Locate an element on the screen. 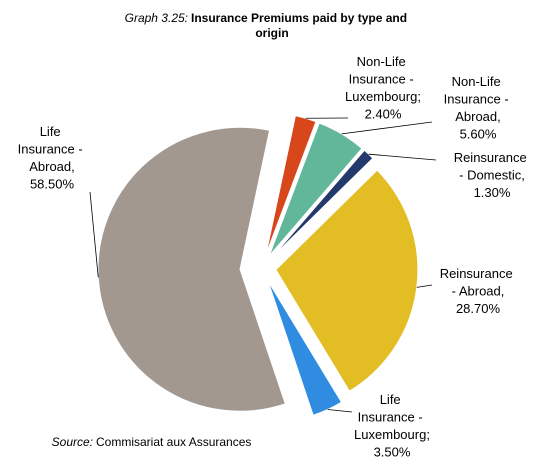 The image size is (541, 458). data-label-value: 3.50% is located at coordinates (392, 451).